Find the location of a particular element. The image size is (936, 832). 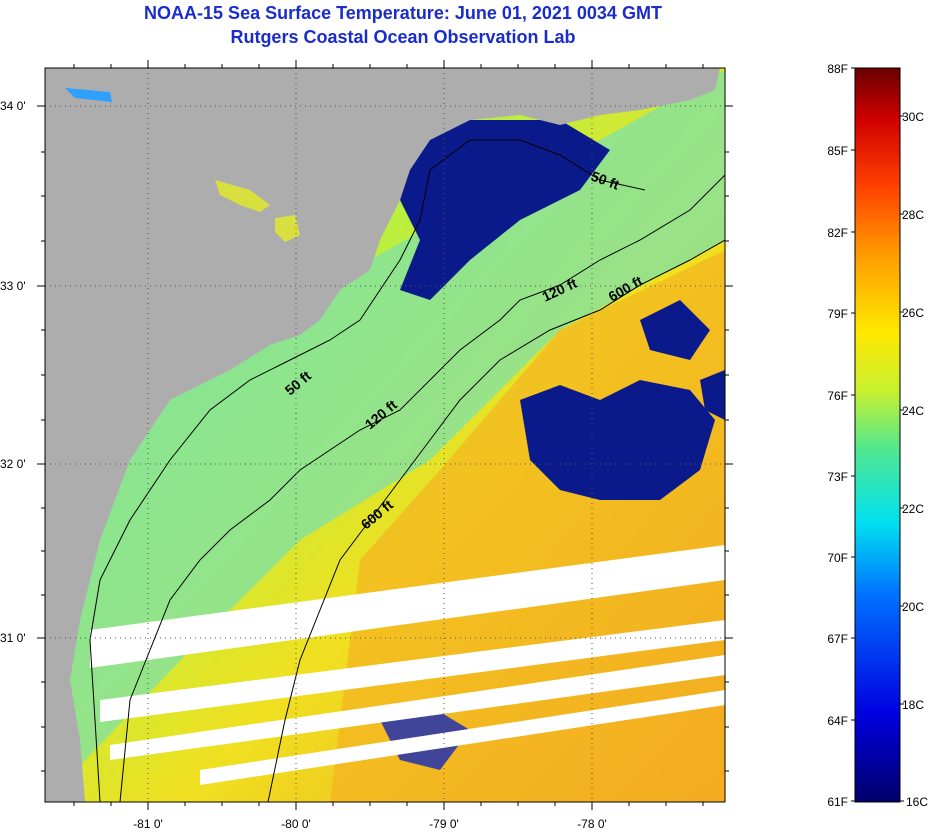

colorbar-c-label: 22C is located at coordinates (913, 509).